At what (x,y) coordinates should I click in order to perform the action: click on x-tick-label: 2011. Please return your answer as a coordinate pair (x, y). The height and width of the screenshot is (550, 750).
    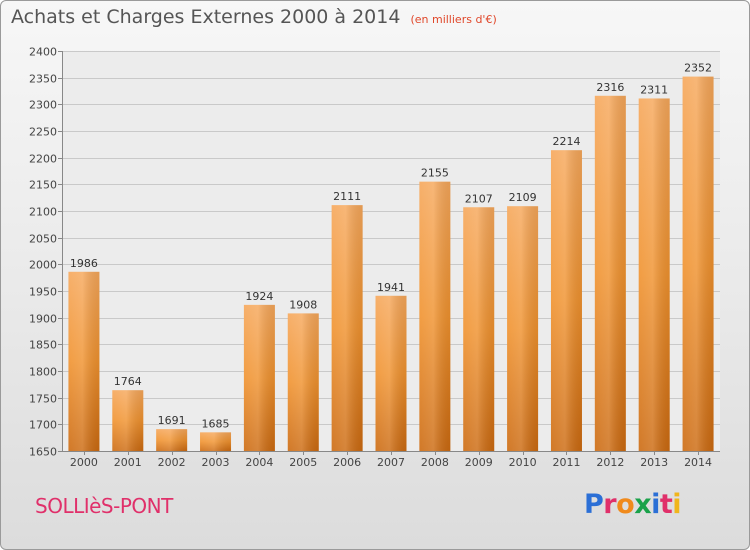
    Looking at the image, I should click on (566, 462).